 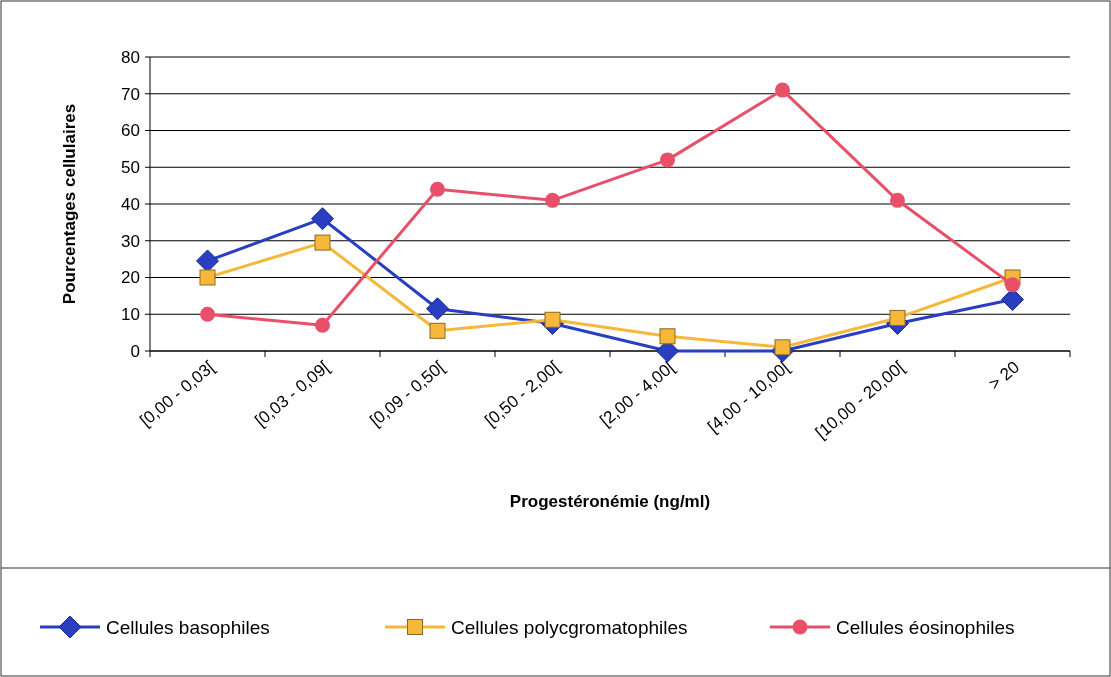 I want to click on x-tick-label: > 20, so click(x=1004, y=375).